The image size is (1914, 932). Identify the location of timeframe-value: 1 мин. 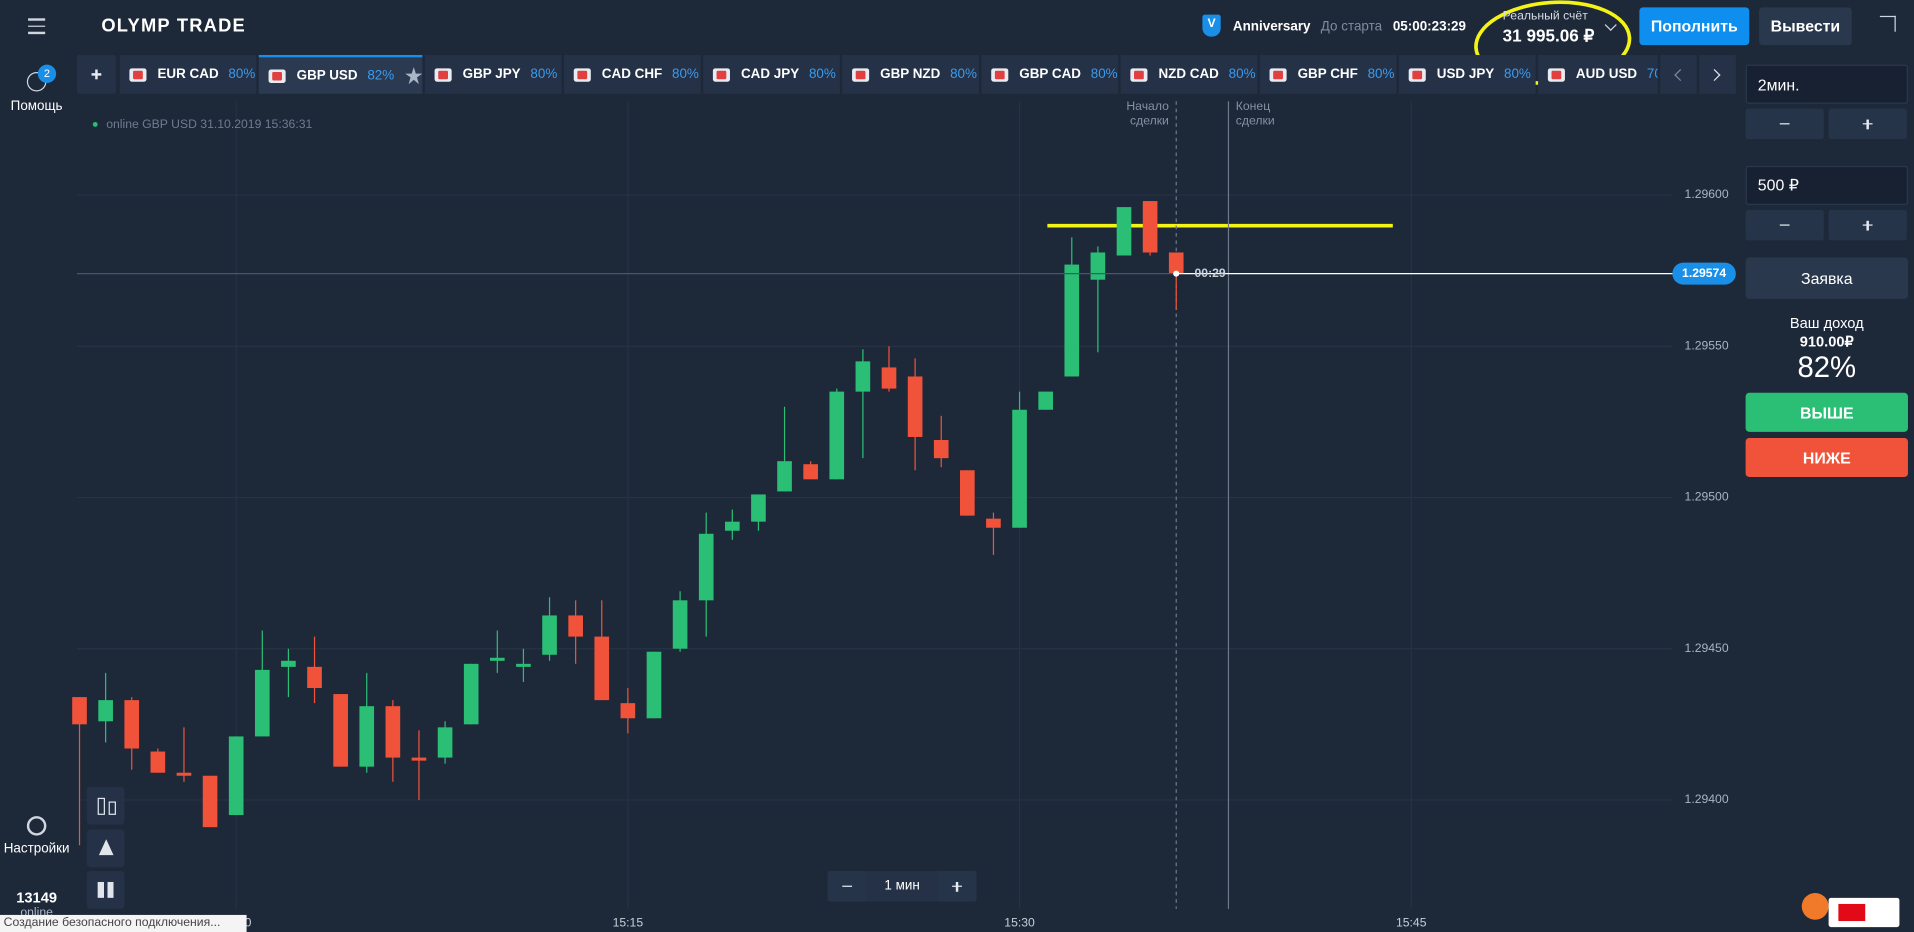
(902, 885).